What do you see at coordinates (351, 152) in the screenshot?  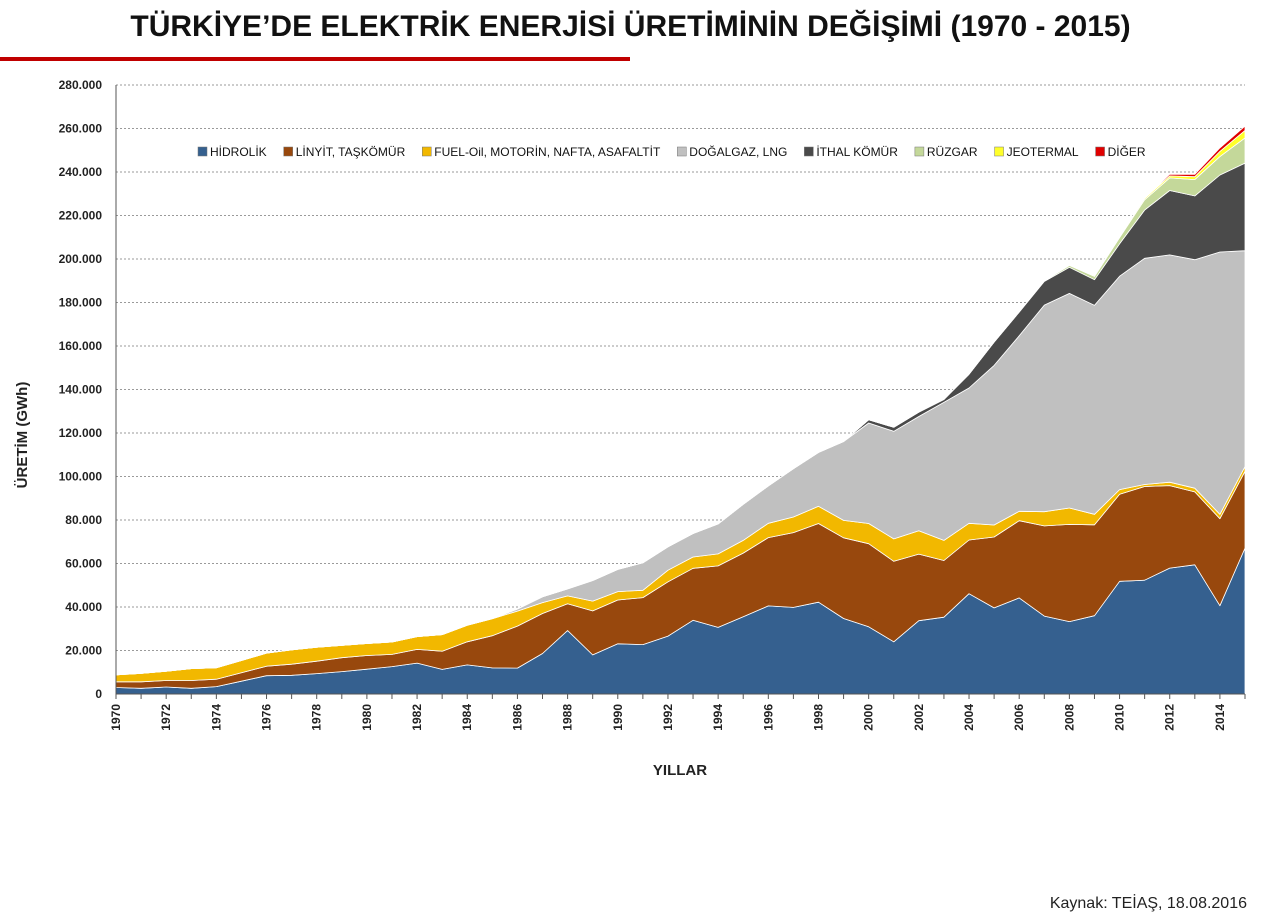 I see `legend-label: LİNYİT, TAŞKÖMÜR` at bounding box center [351, 152].